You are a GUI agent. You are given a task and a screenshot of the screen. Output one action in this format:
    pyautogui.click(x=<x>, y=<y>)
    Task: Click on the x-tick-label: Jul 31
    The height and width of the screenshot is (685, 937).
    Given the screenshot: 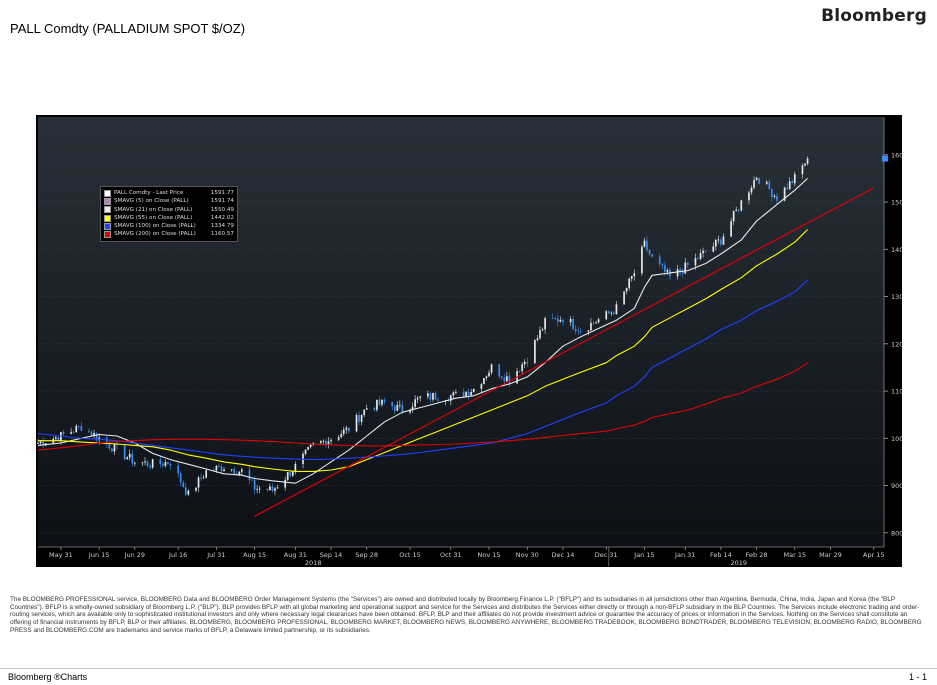 What is the action you would take?
    pyautogui.click(x=215, y=555)
    